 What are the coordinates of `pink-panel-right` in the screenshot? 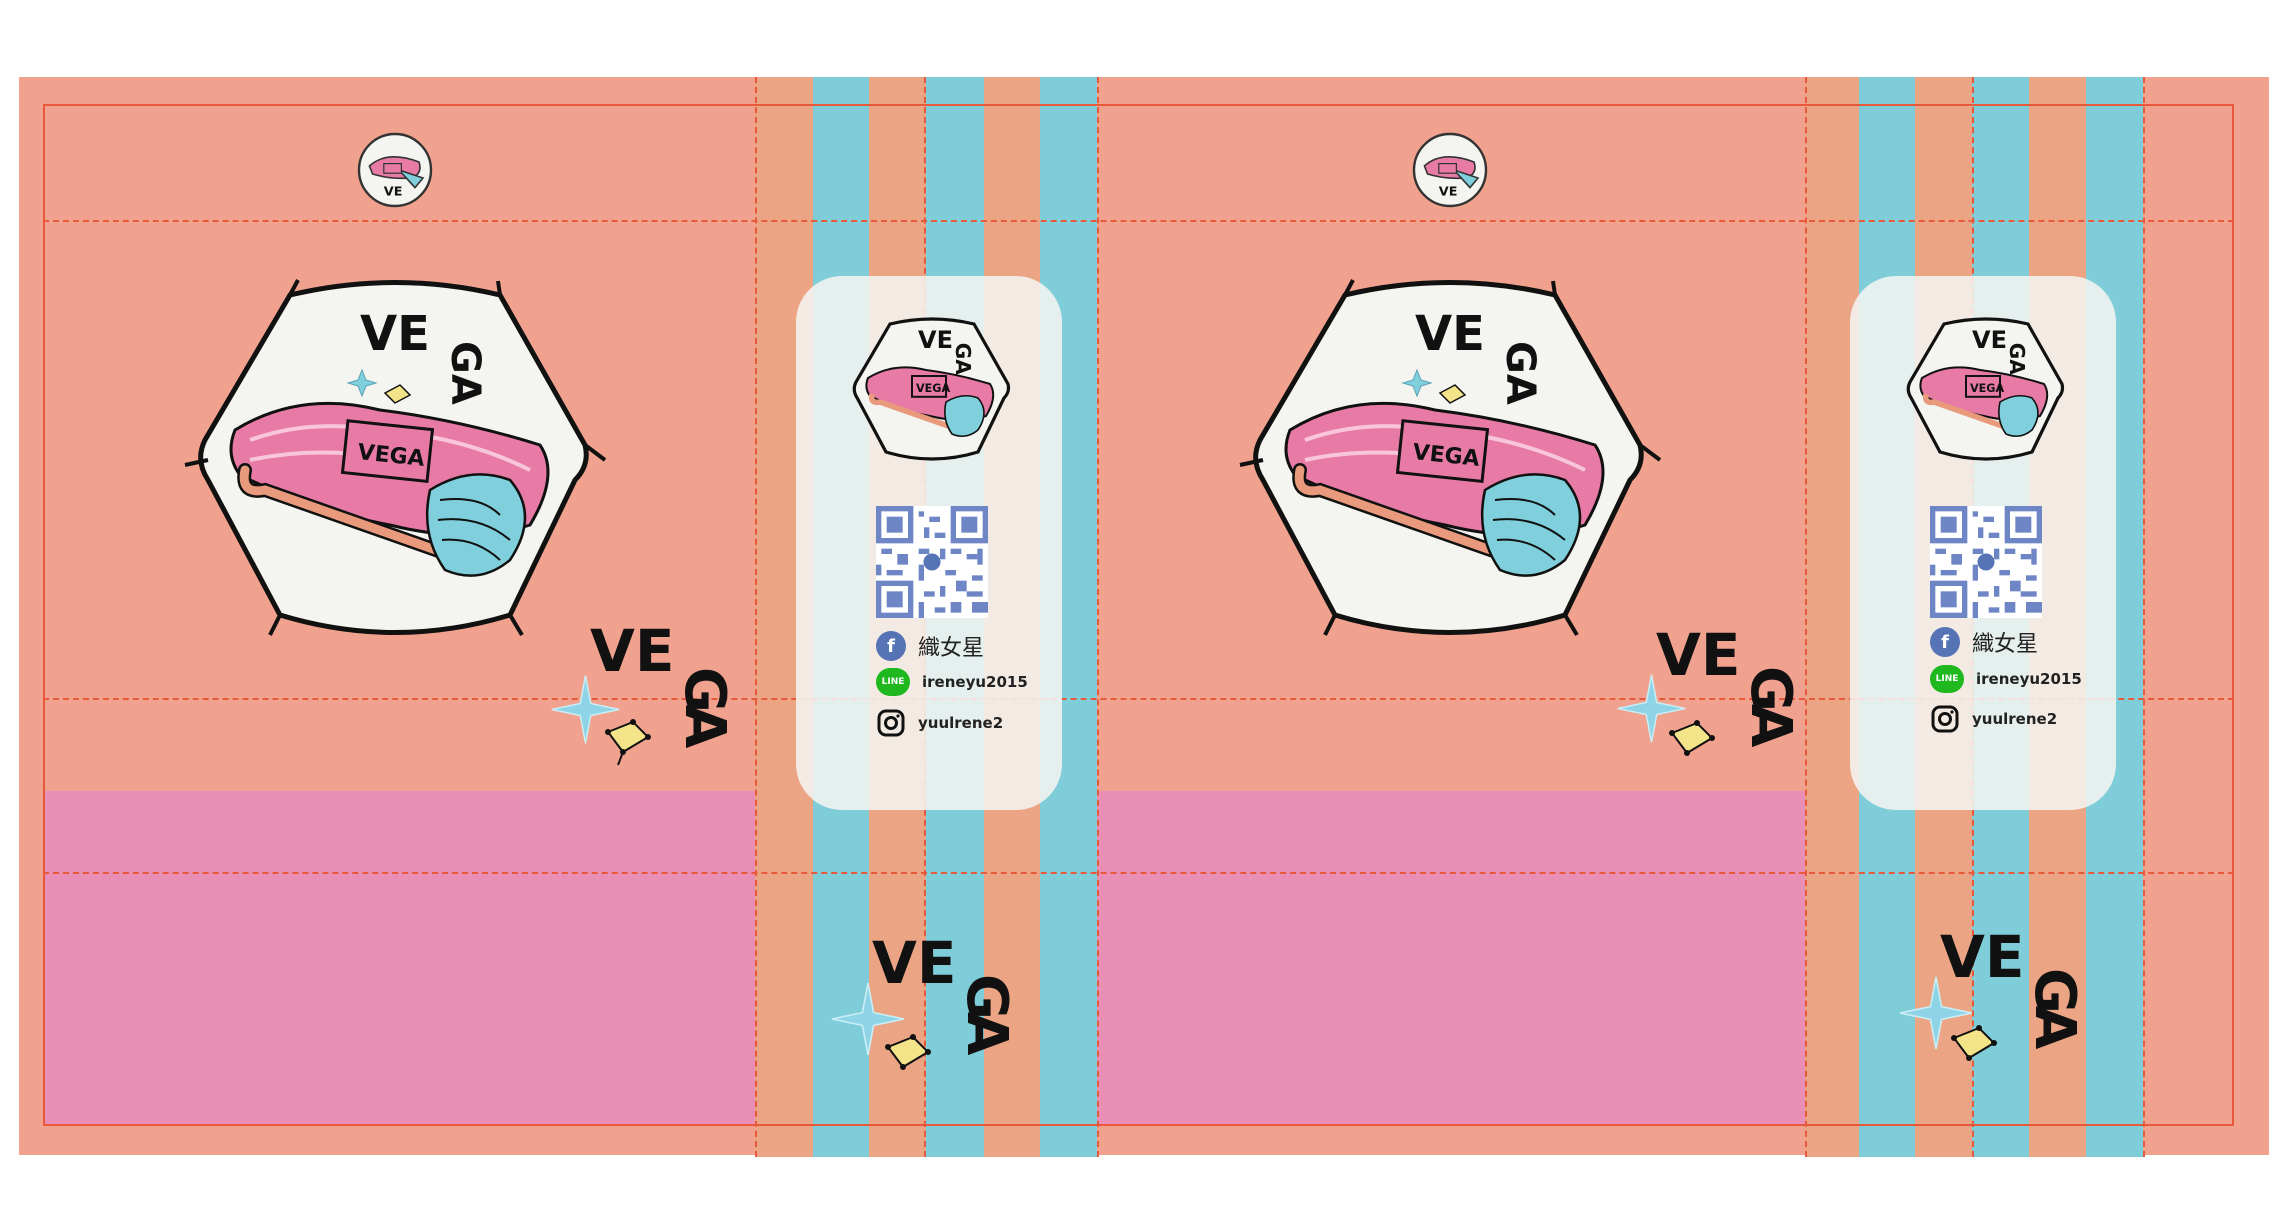 It's located at (1451, 957).